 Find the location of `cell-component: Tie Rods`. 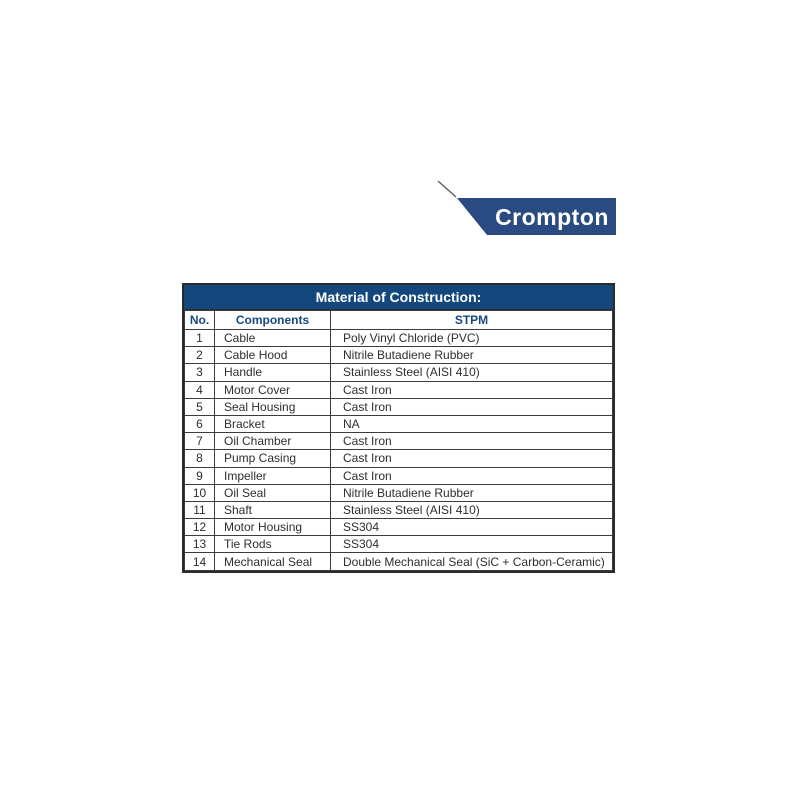

cell-component: Tie Rods is located at coordinates (272, 544).